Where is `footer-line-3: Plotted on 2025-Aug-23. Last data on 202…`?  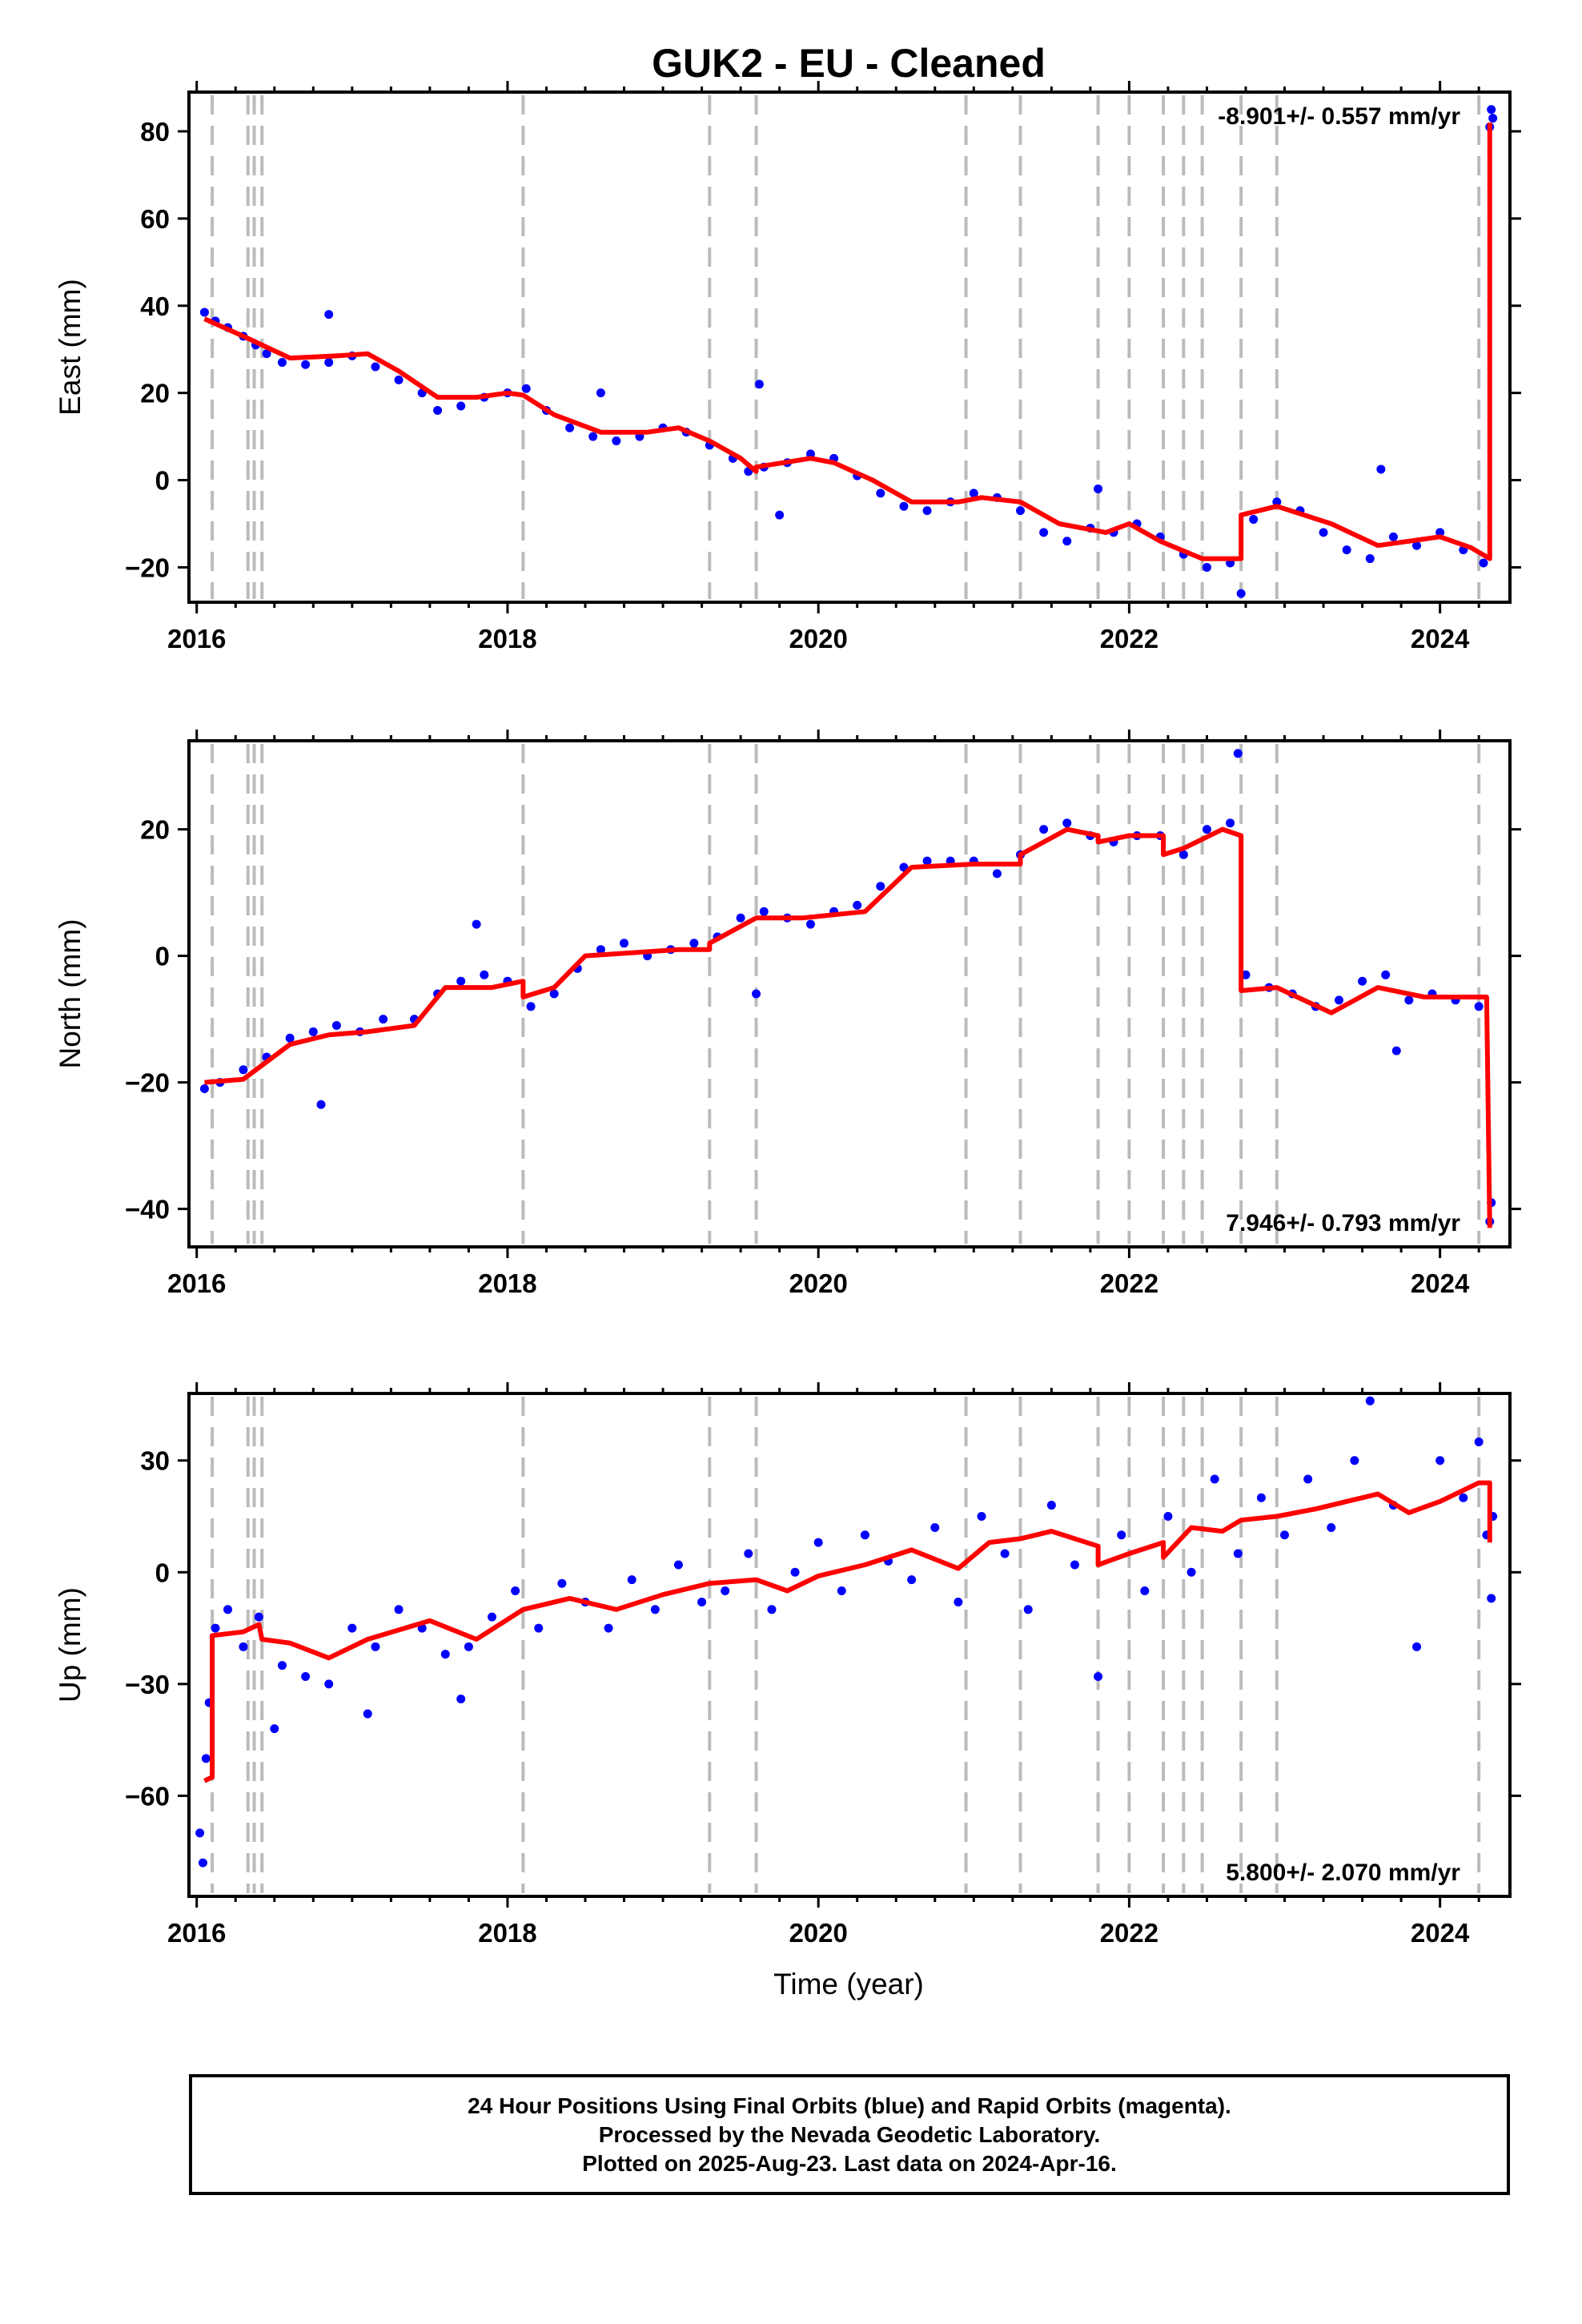
footer-line-3: Plotted on 2025-Aug-23. Last data on 202… is located at coordinates (849, 2163).